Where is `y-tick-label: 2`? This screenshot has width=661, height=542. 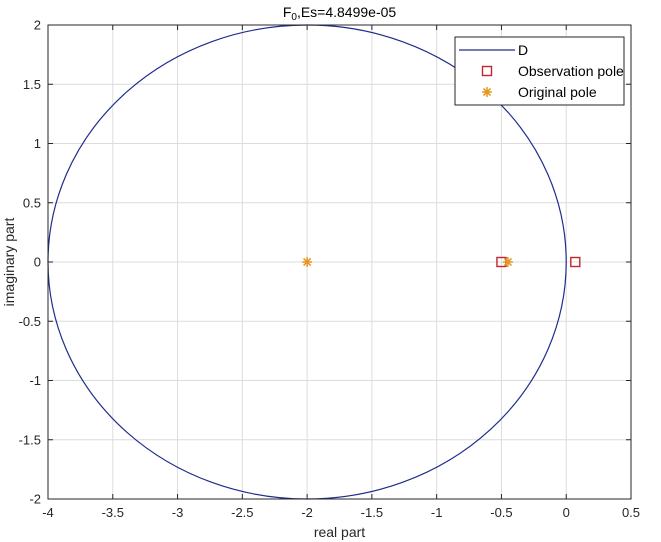
y-tick-label: 2 is located at coordinates (37, 25).